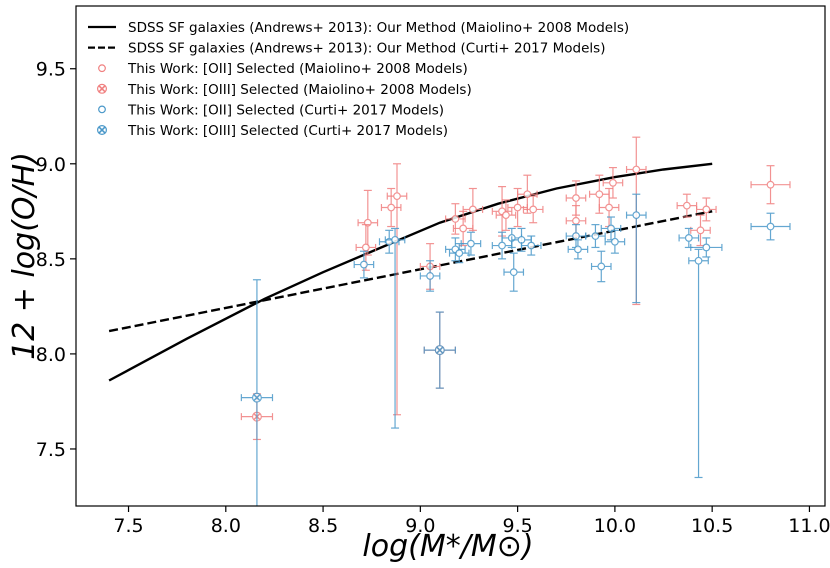 Image resolution: width=830 pixels, height=568 pixels. What do you see at coordinates (128, 526) in the screenshot?
I see `x-tick-label: 7.5` at bounding box center [128, 526].